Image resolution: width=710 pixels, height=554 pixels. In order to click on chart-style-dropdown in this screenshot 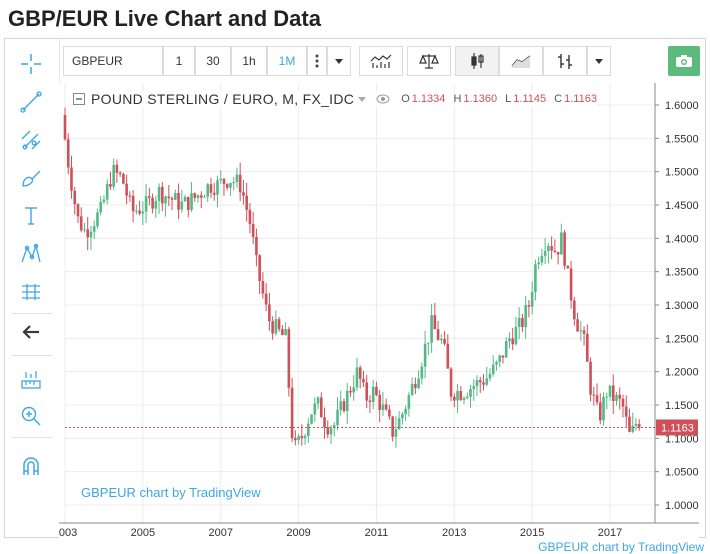, I will do `click(599, 61)`.